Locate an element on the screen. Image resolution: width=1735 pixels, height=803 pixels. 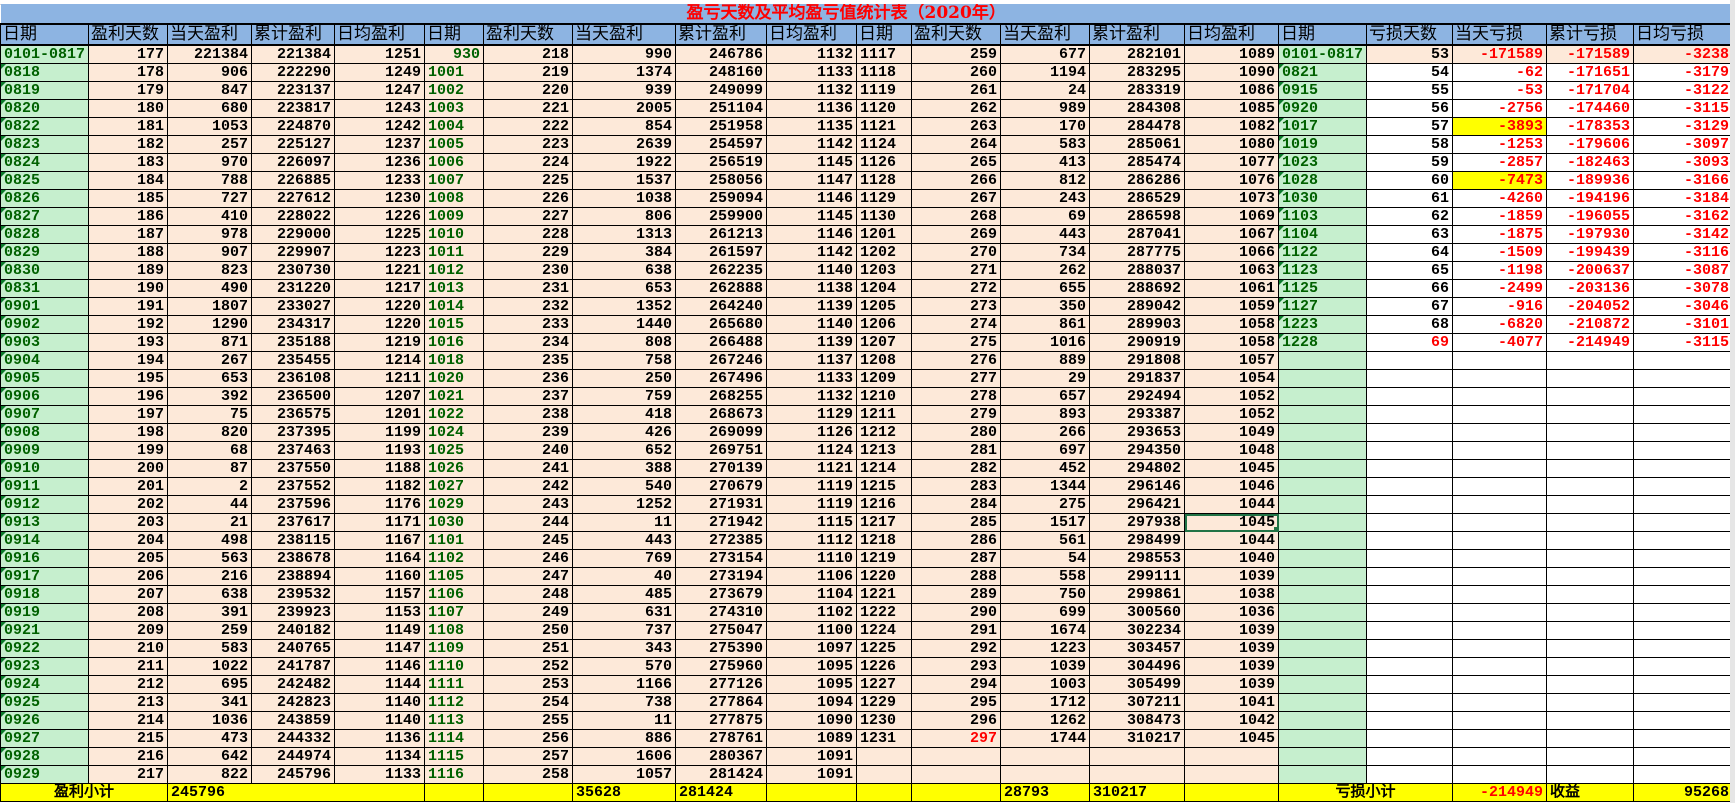
column-header: 日均亏损 is located at coordinates (1683, 34).